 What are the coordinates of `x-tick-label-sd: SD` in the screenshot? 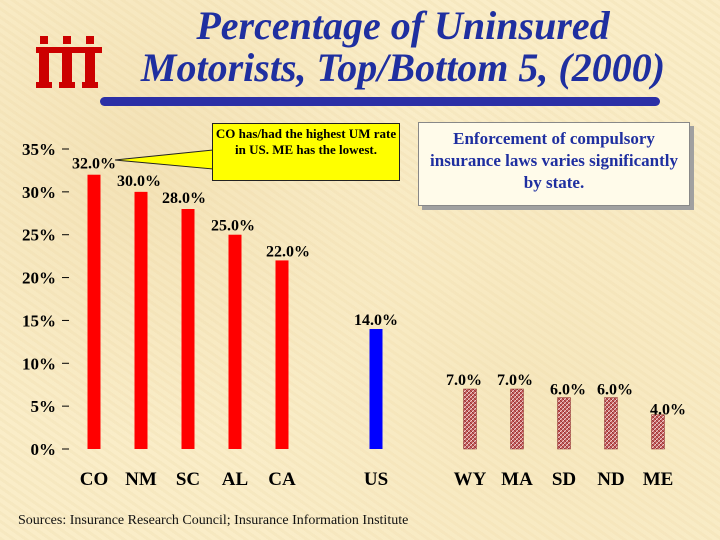 It's located at (564, 479).